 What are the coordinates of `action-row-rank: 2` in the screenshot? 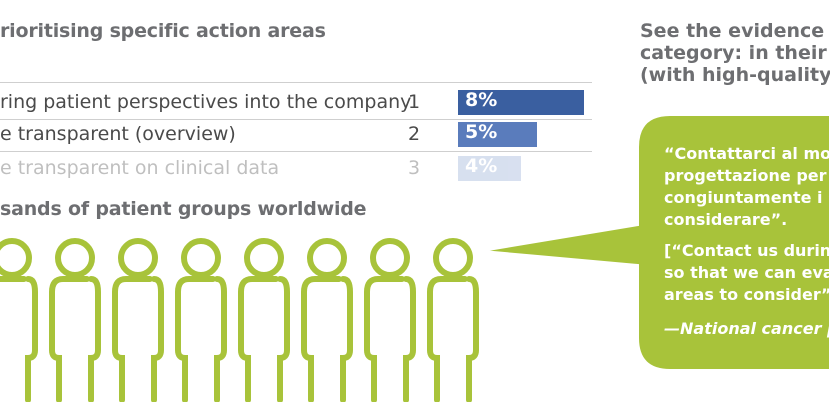 It's located at (414, 134).